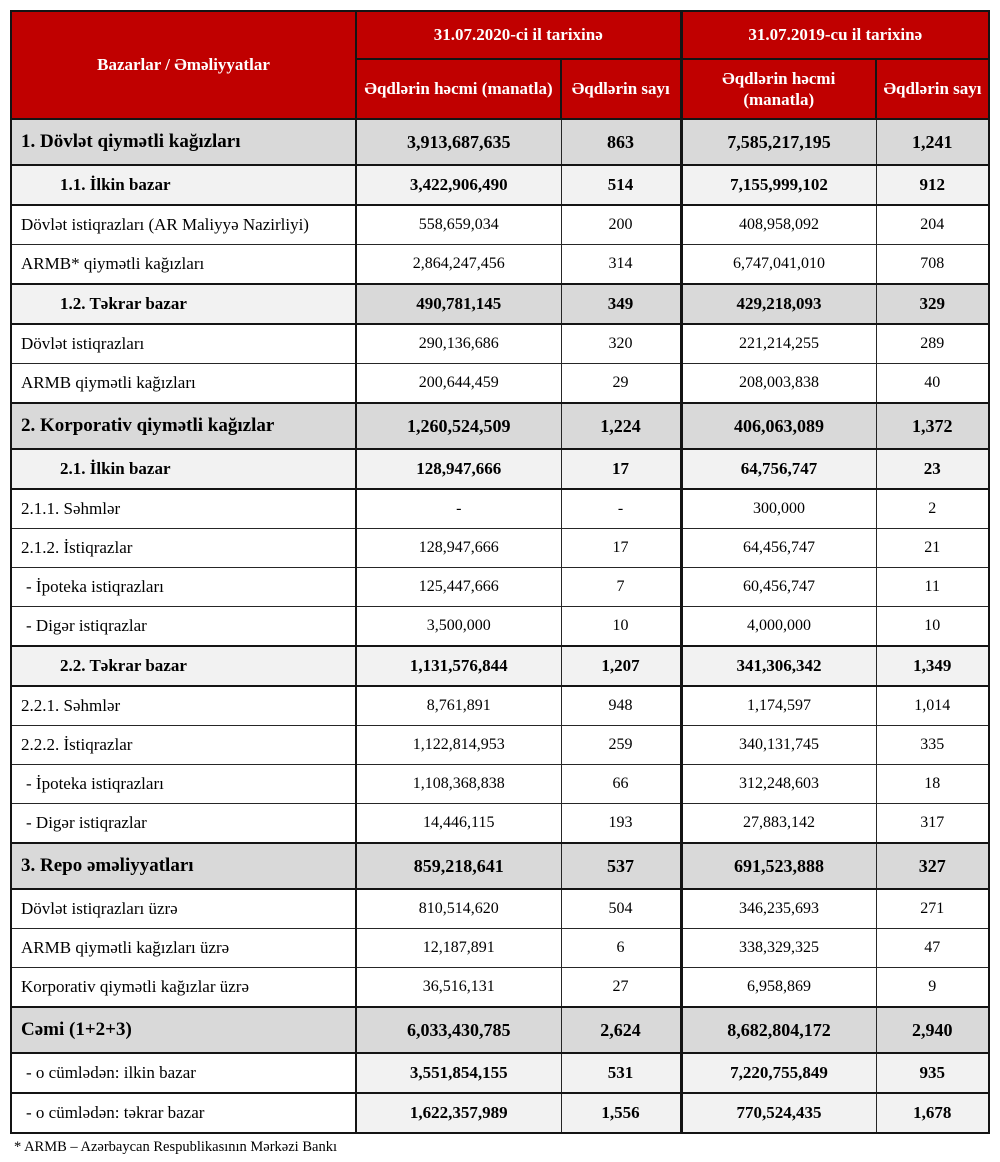 Image resolution: width=1000 pixels, height=1162 pixels. Describe the element at coordinates (932, 89) in the screenshot. I see `count-2019-header: Əqdlərin sayı` at that location.